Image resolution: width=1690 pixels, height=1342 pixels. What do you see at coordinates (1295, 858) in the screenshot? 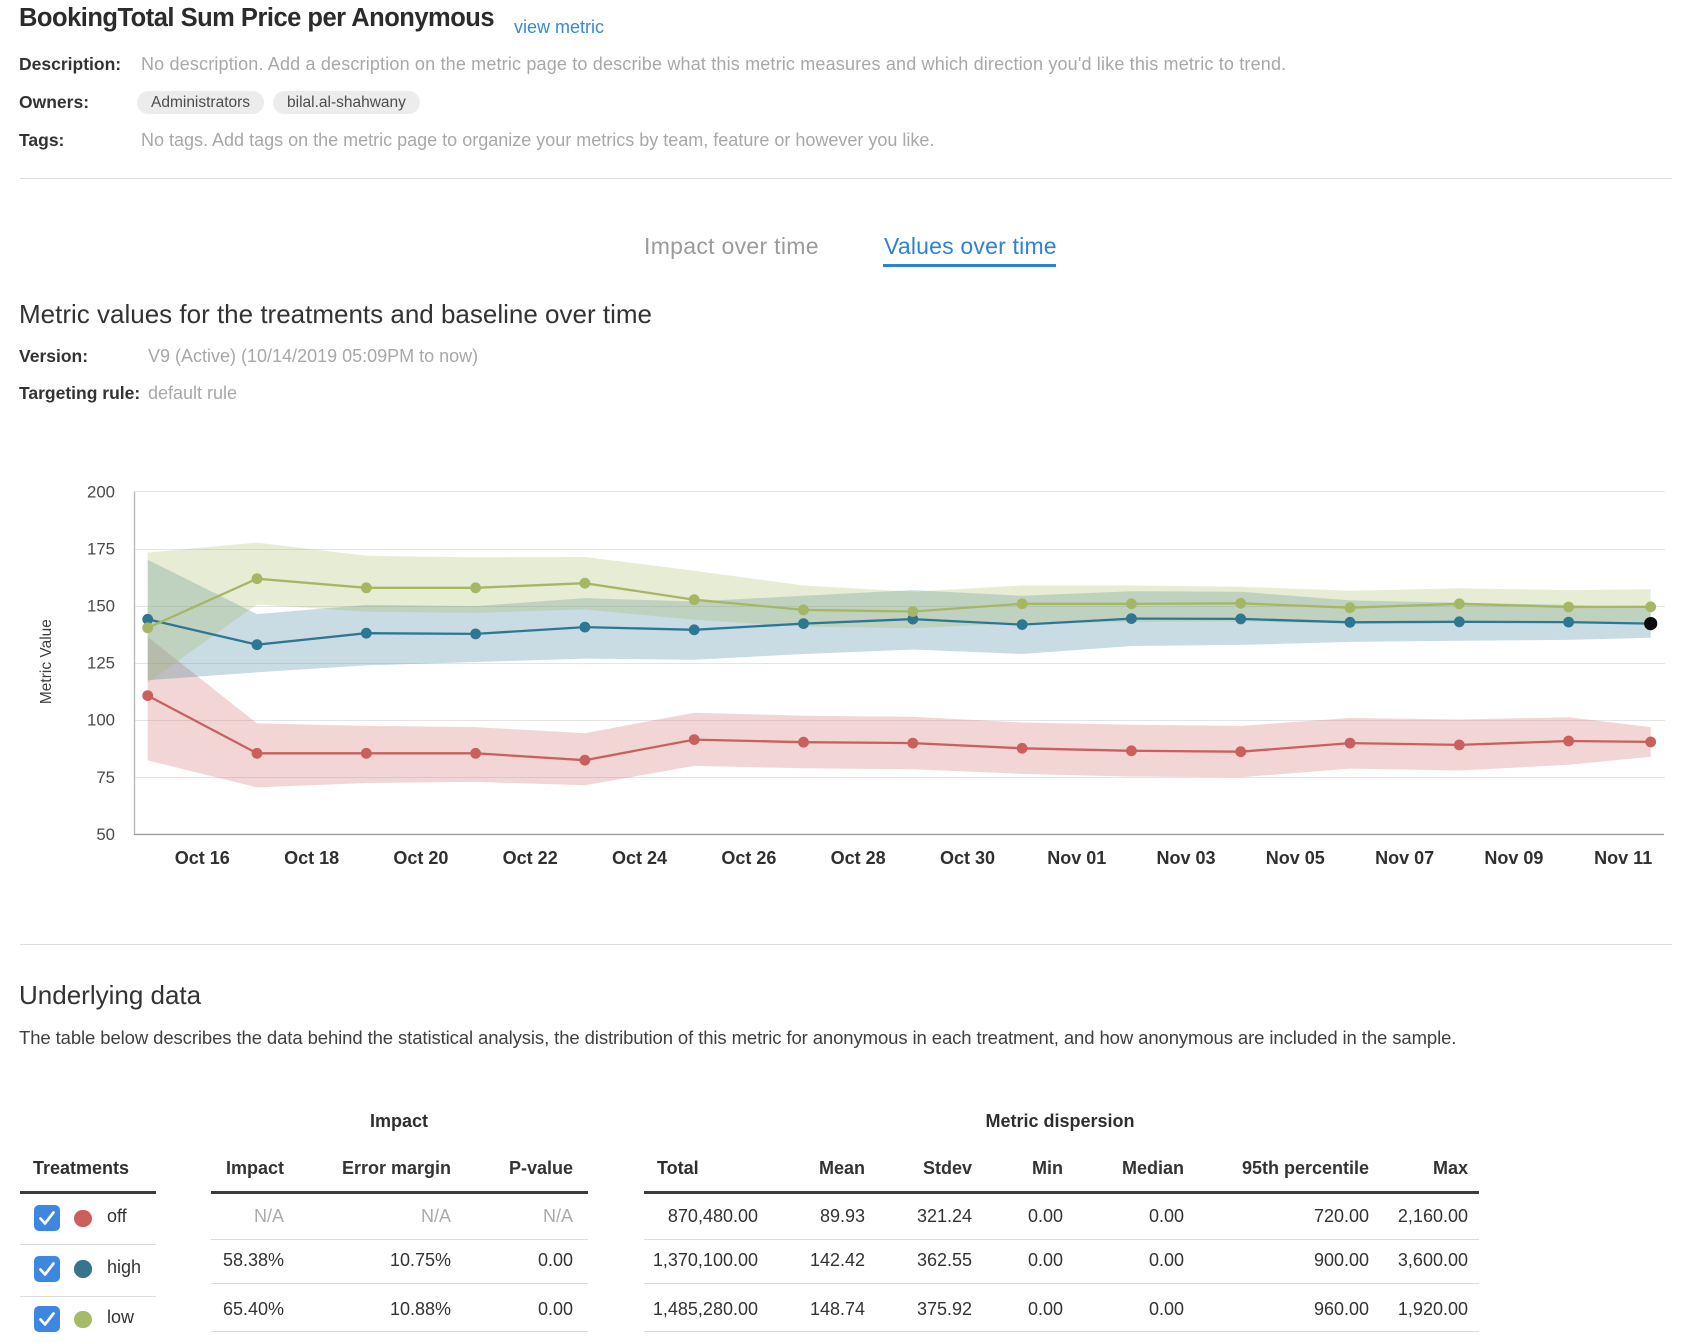
I see `svg-text: Nov 05` at bounding box center [1295, 858].